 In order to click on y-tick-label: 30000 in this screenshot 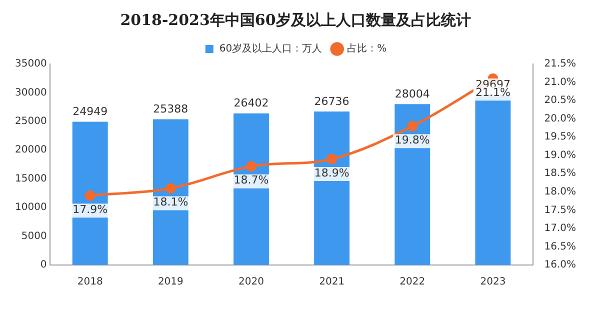, I will do `click(31, 92)`.